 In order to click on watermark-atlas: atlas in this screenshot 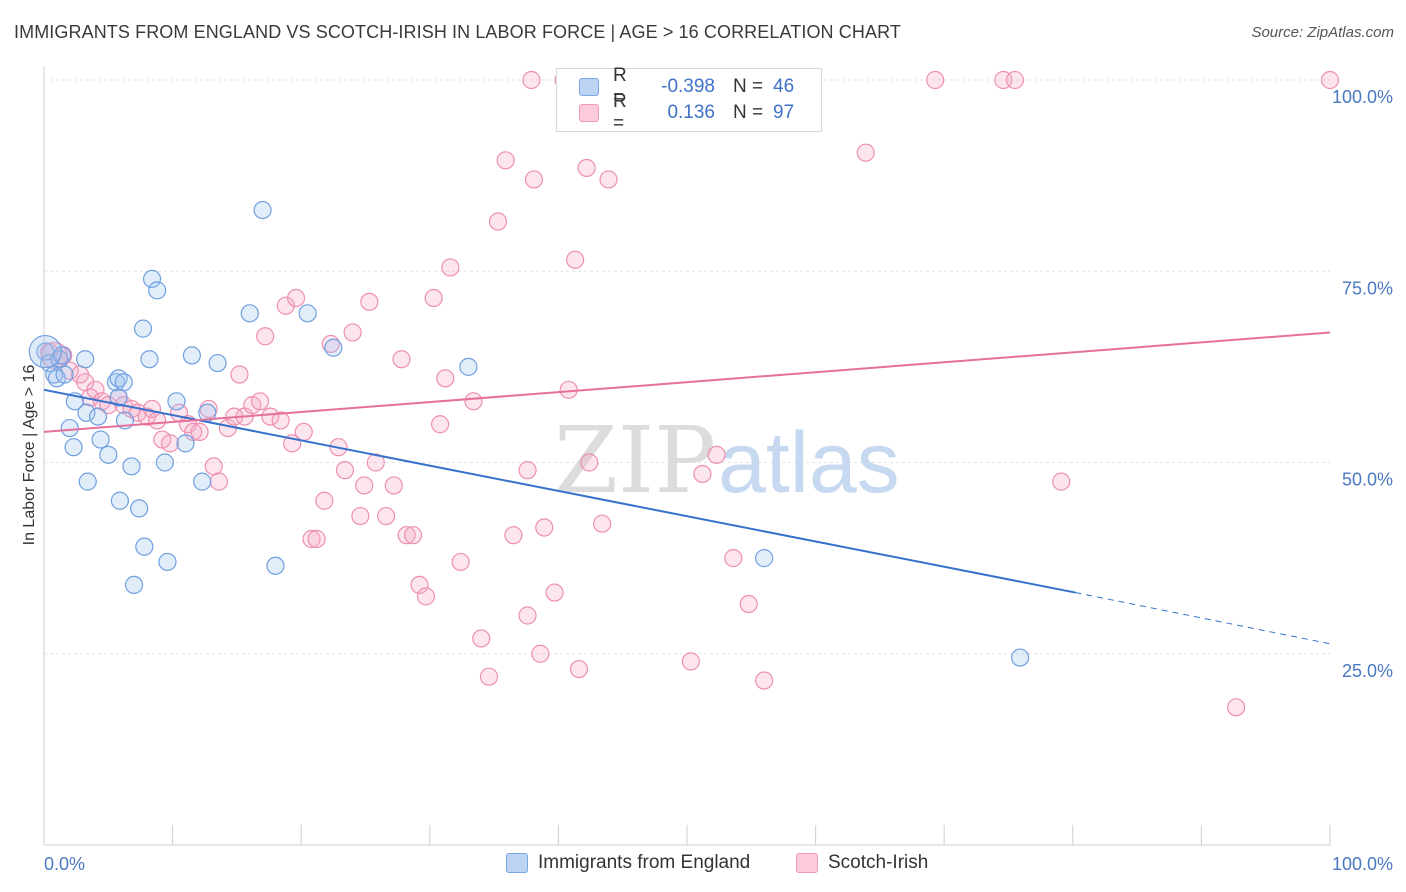, I will do `click(809, 463)`.